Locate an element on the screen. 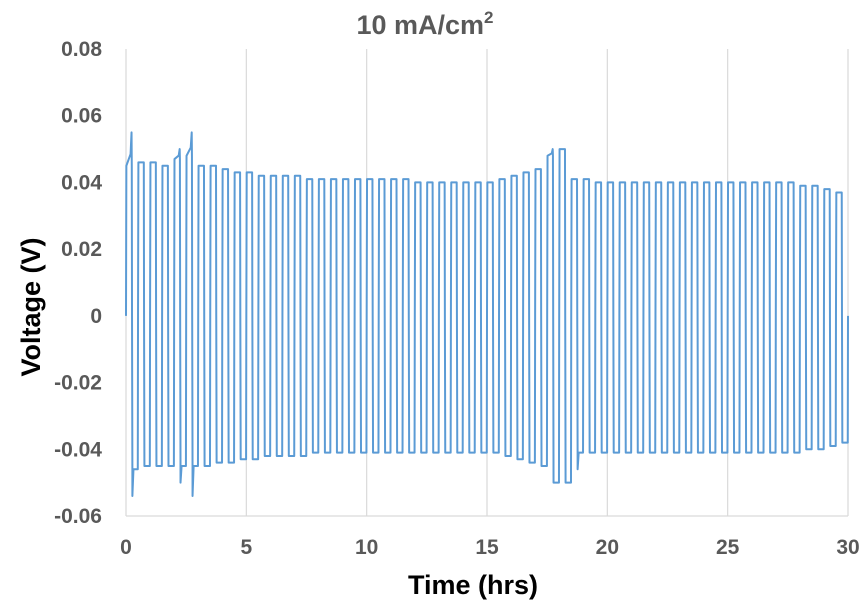 The image size is (865, 600). x-tick-label: 15 is located at coordinates (487, 547).